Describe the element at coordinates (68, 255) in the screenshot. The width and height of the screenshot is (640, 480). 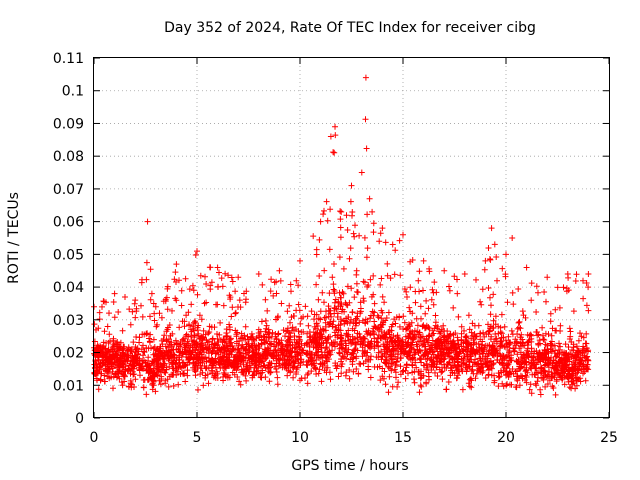
I see `y-tick-label: 0.05` at that location.